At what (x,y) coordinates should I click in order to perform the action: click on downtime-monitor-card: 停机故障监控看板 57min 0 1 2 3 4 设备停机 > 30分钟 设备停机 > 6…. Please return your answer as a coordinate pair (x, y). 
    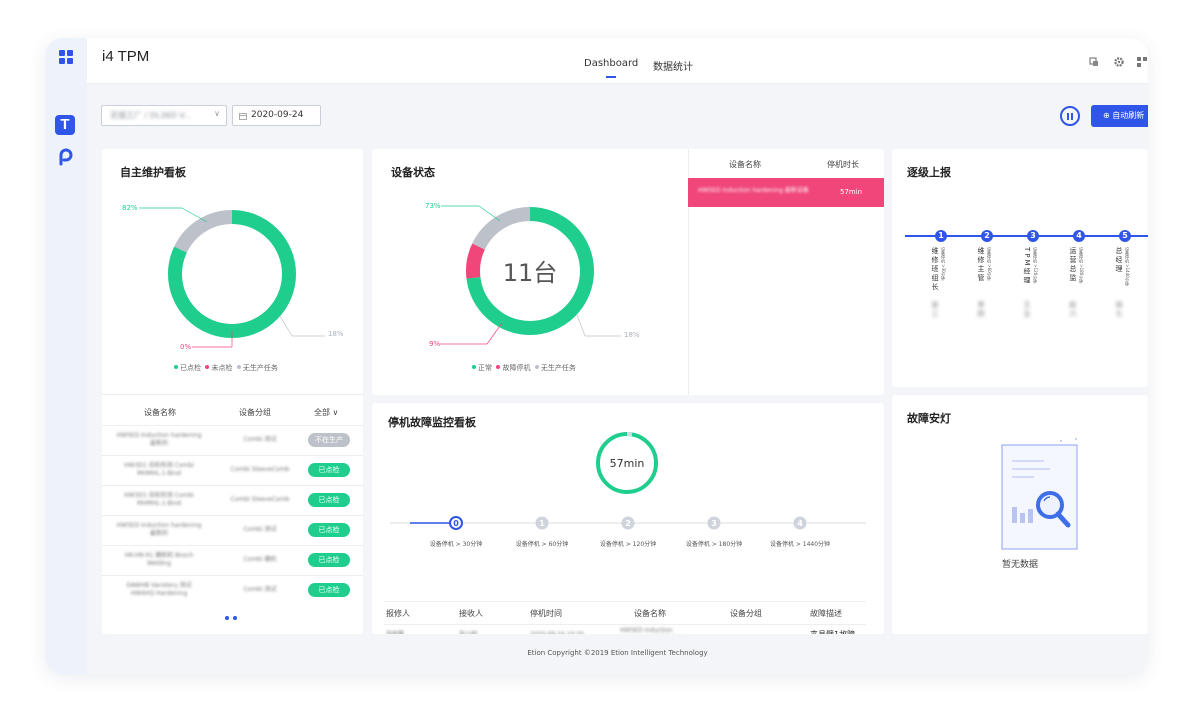
    Looking at the image, I should click on (628, 518).